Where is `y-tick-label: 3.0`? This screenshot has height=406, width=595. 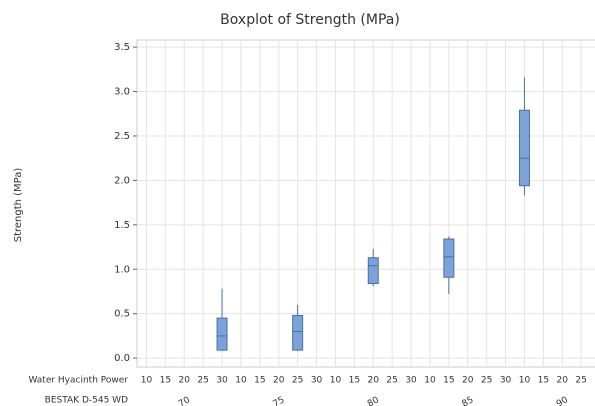
y-tick-label: 3.0 is located at coordinates (122, 92).